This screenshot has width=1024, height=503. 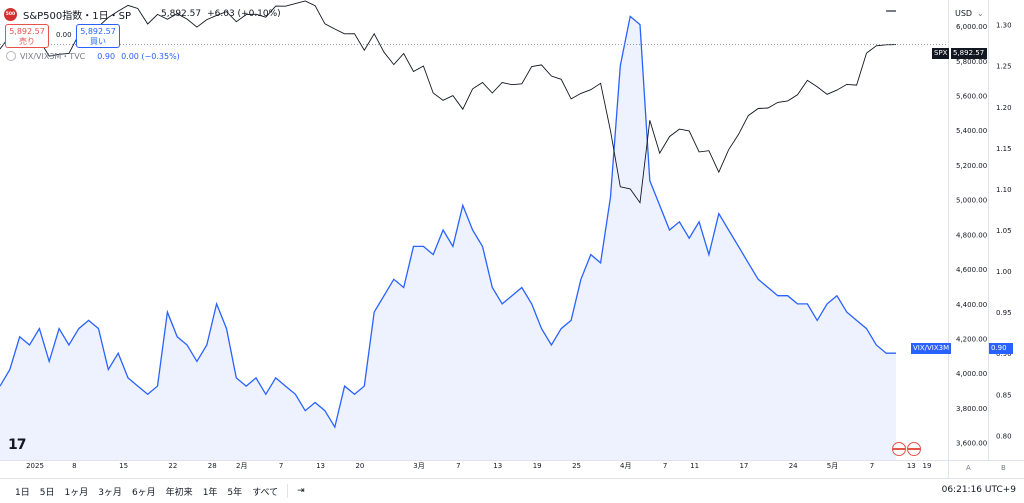 What do you see at coordinates (971, 166) in the screenshot?
I see `left-axis-tick: 5,200.00` at bounding box center [971, 166].